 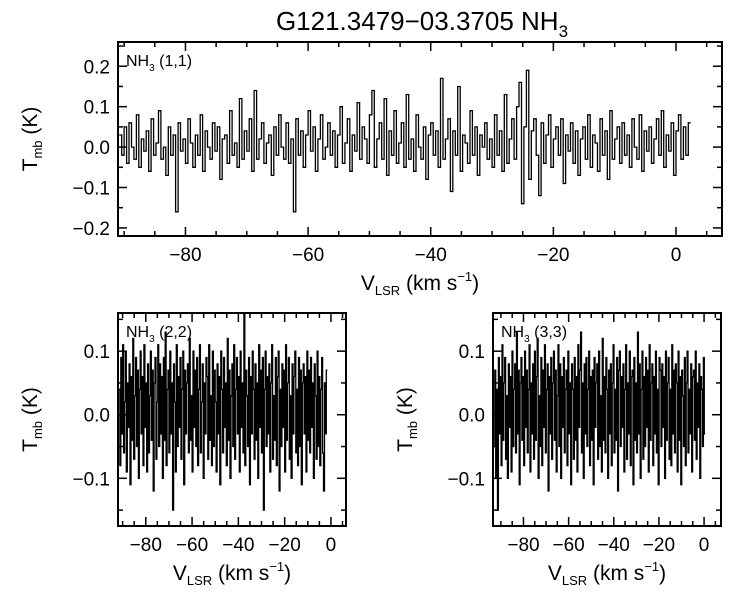 What do you see at coordinates (548, 332) in the screenshot?
I see `panel-label-rest: (3,3)` at bounding box center [548, 332].